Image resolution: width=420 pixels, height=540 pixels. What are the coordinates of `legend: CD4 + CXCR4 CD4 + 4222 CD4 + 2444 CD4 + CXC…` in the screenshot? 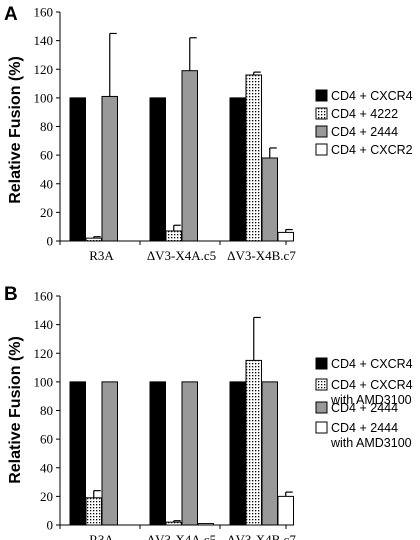 It's located at (364, 123).